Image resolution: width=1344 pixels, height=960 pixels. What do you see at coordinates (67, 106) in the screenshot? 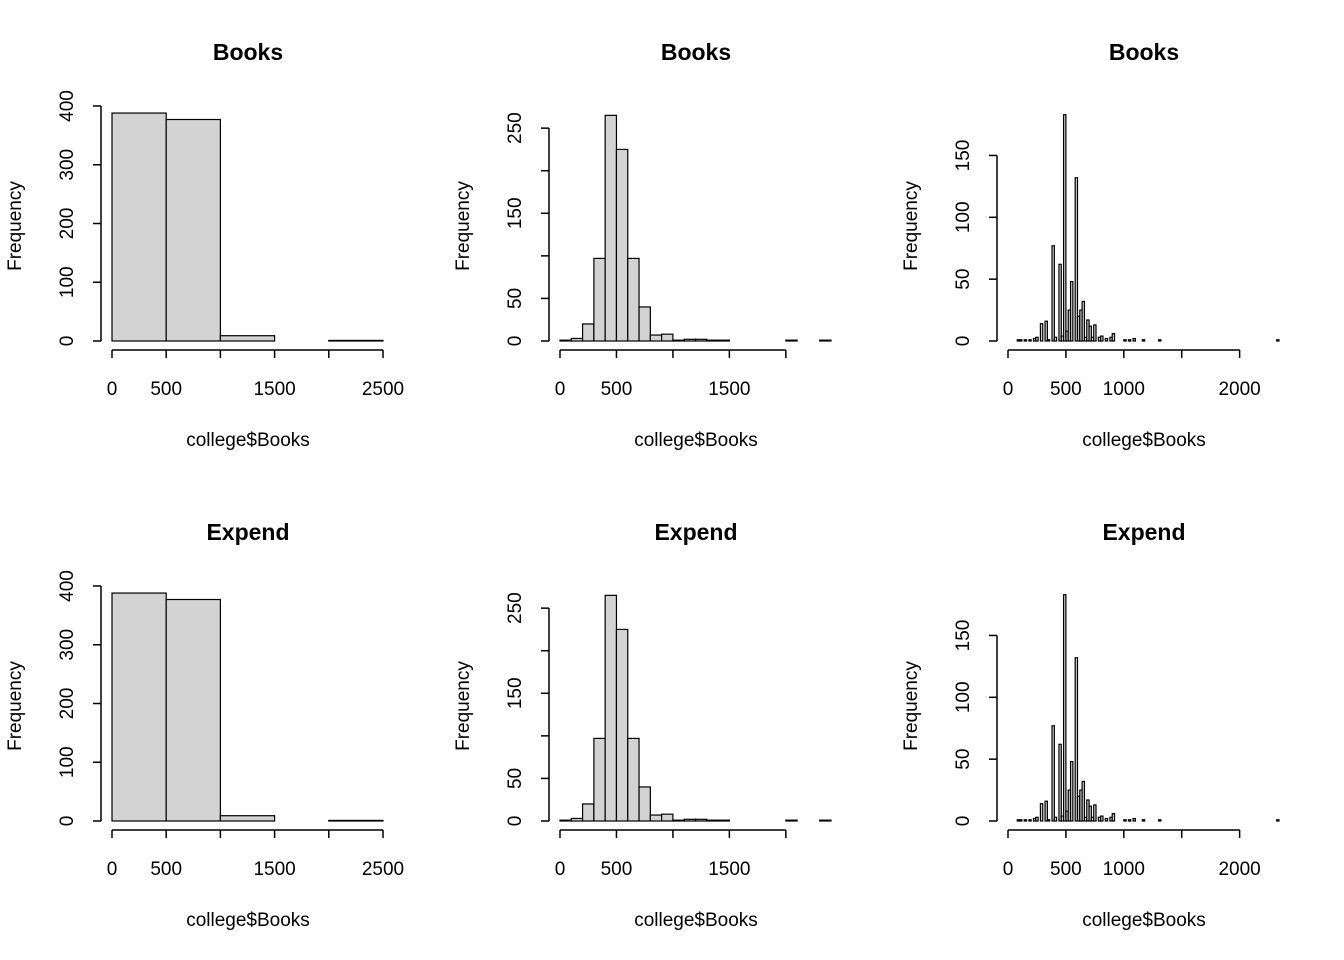
I see `y-tick-label: 400` at bounding box center [67, 106].